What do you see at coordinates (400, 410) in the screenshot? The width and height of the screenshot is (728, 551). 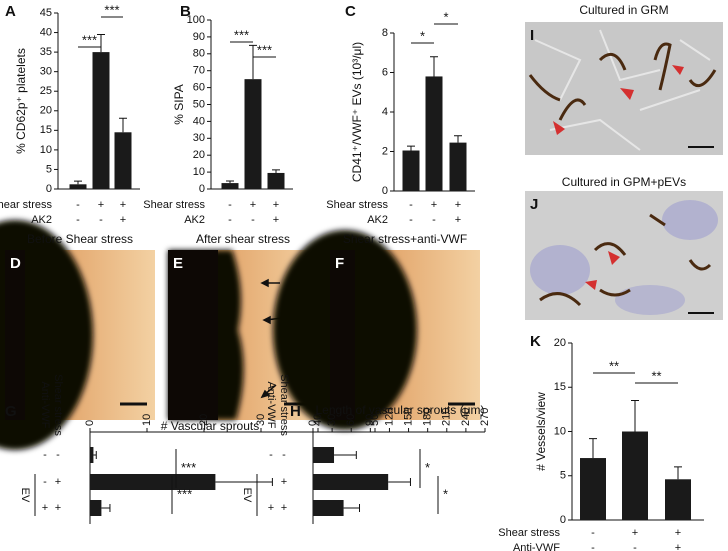 I see `chart-title: Length of vascular sprouts (μm)` at bounding box center [400, 410].